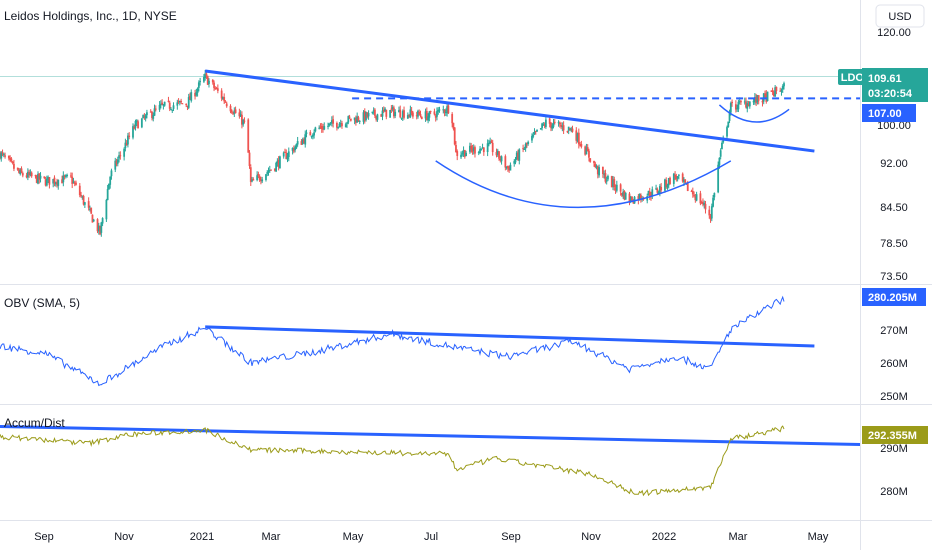  I want to click on ad-axis: 290M 292.355M 280M, so click(895, 462).